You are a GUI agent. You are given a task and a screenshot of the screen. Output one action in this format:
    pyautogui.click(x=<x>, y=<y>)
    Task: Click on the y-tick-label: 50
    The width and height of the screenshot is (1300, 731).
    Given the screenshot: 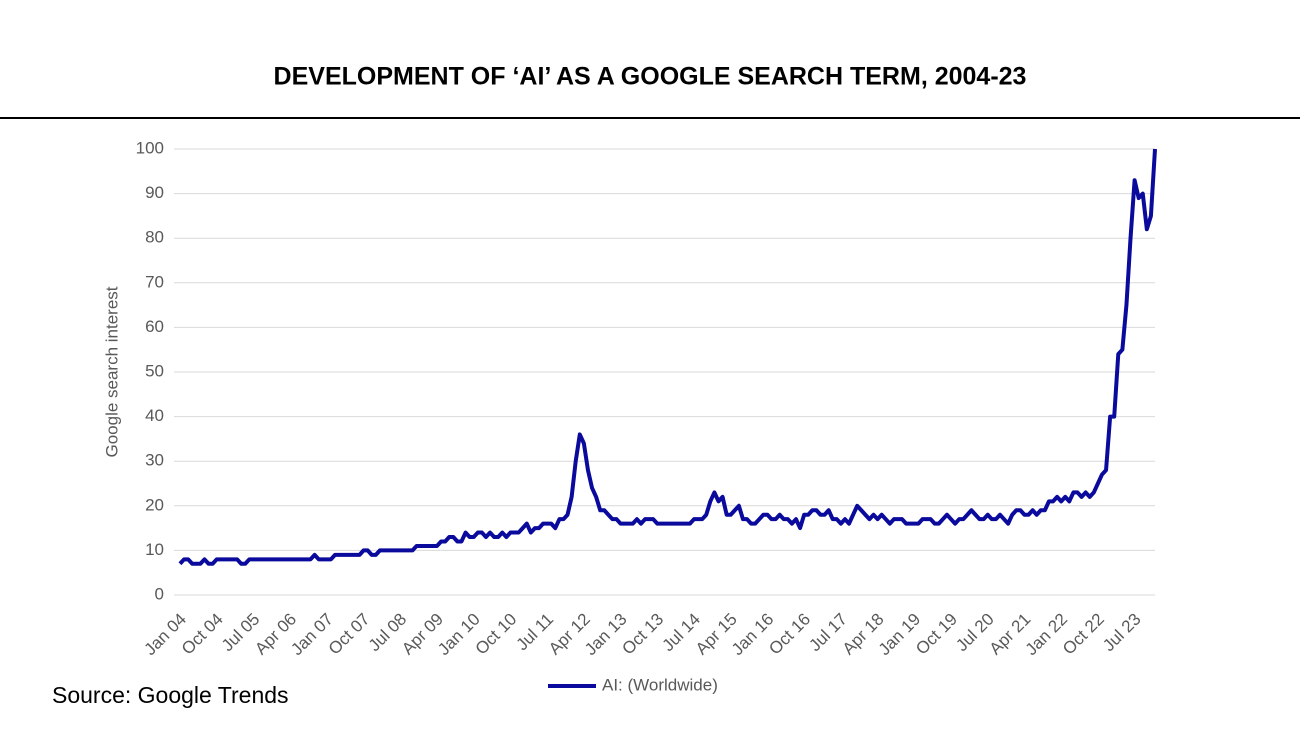 What is the action you would take?
    pyautogui.click(x=154, y=370)
    